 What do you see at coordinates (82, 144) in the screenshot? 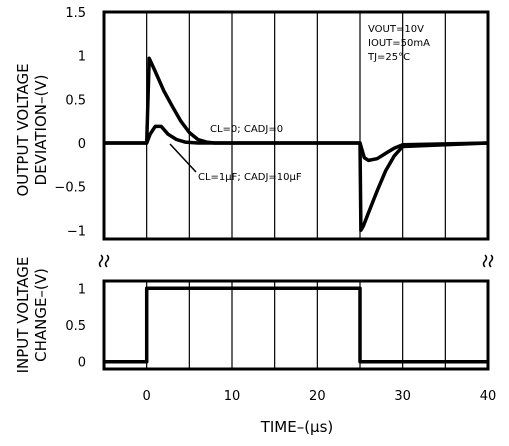
I see `top-y-tick-label: 0` at bounding box center [82, 144].